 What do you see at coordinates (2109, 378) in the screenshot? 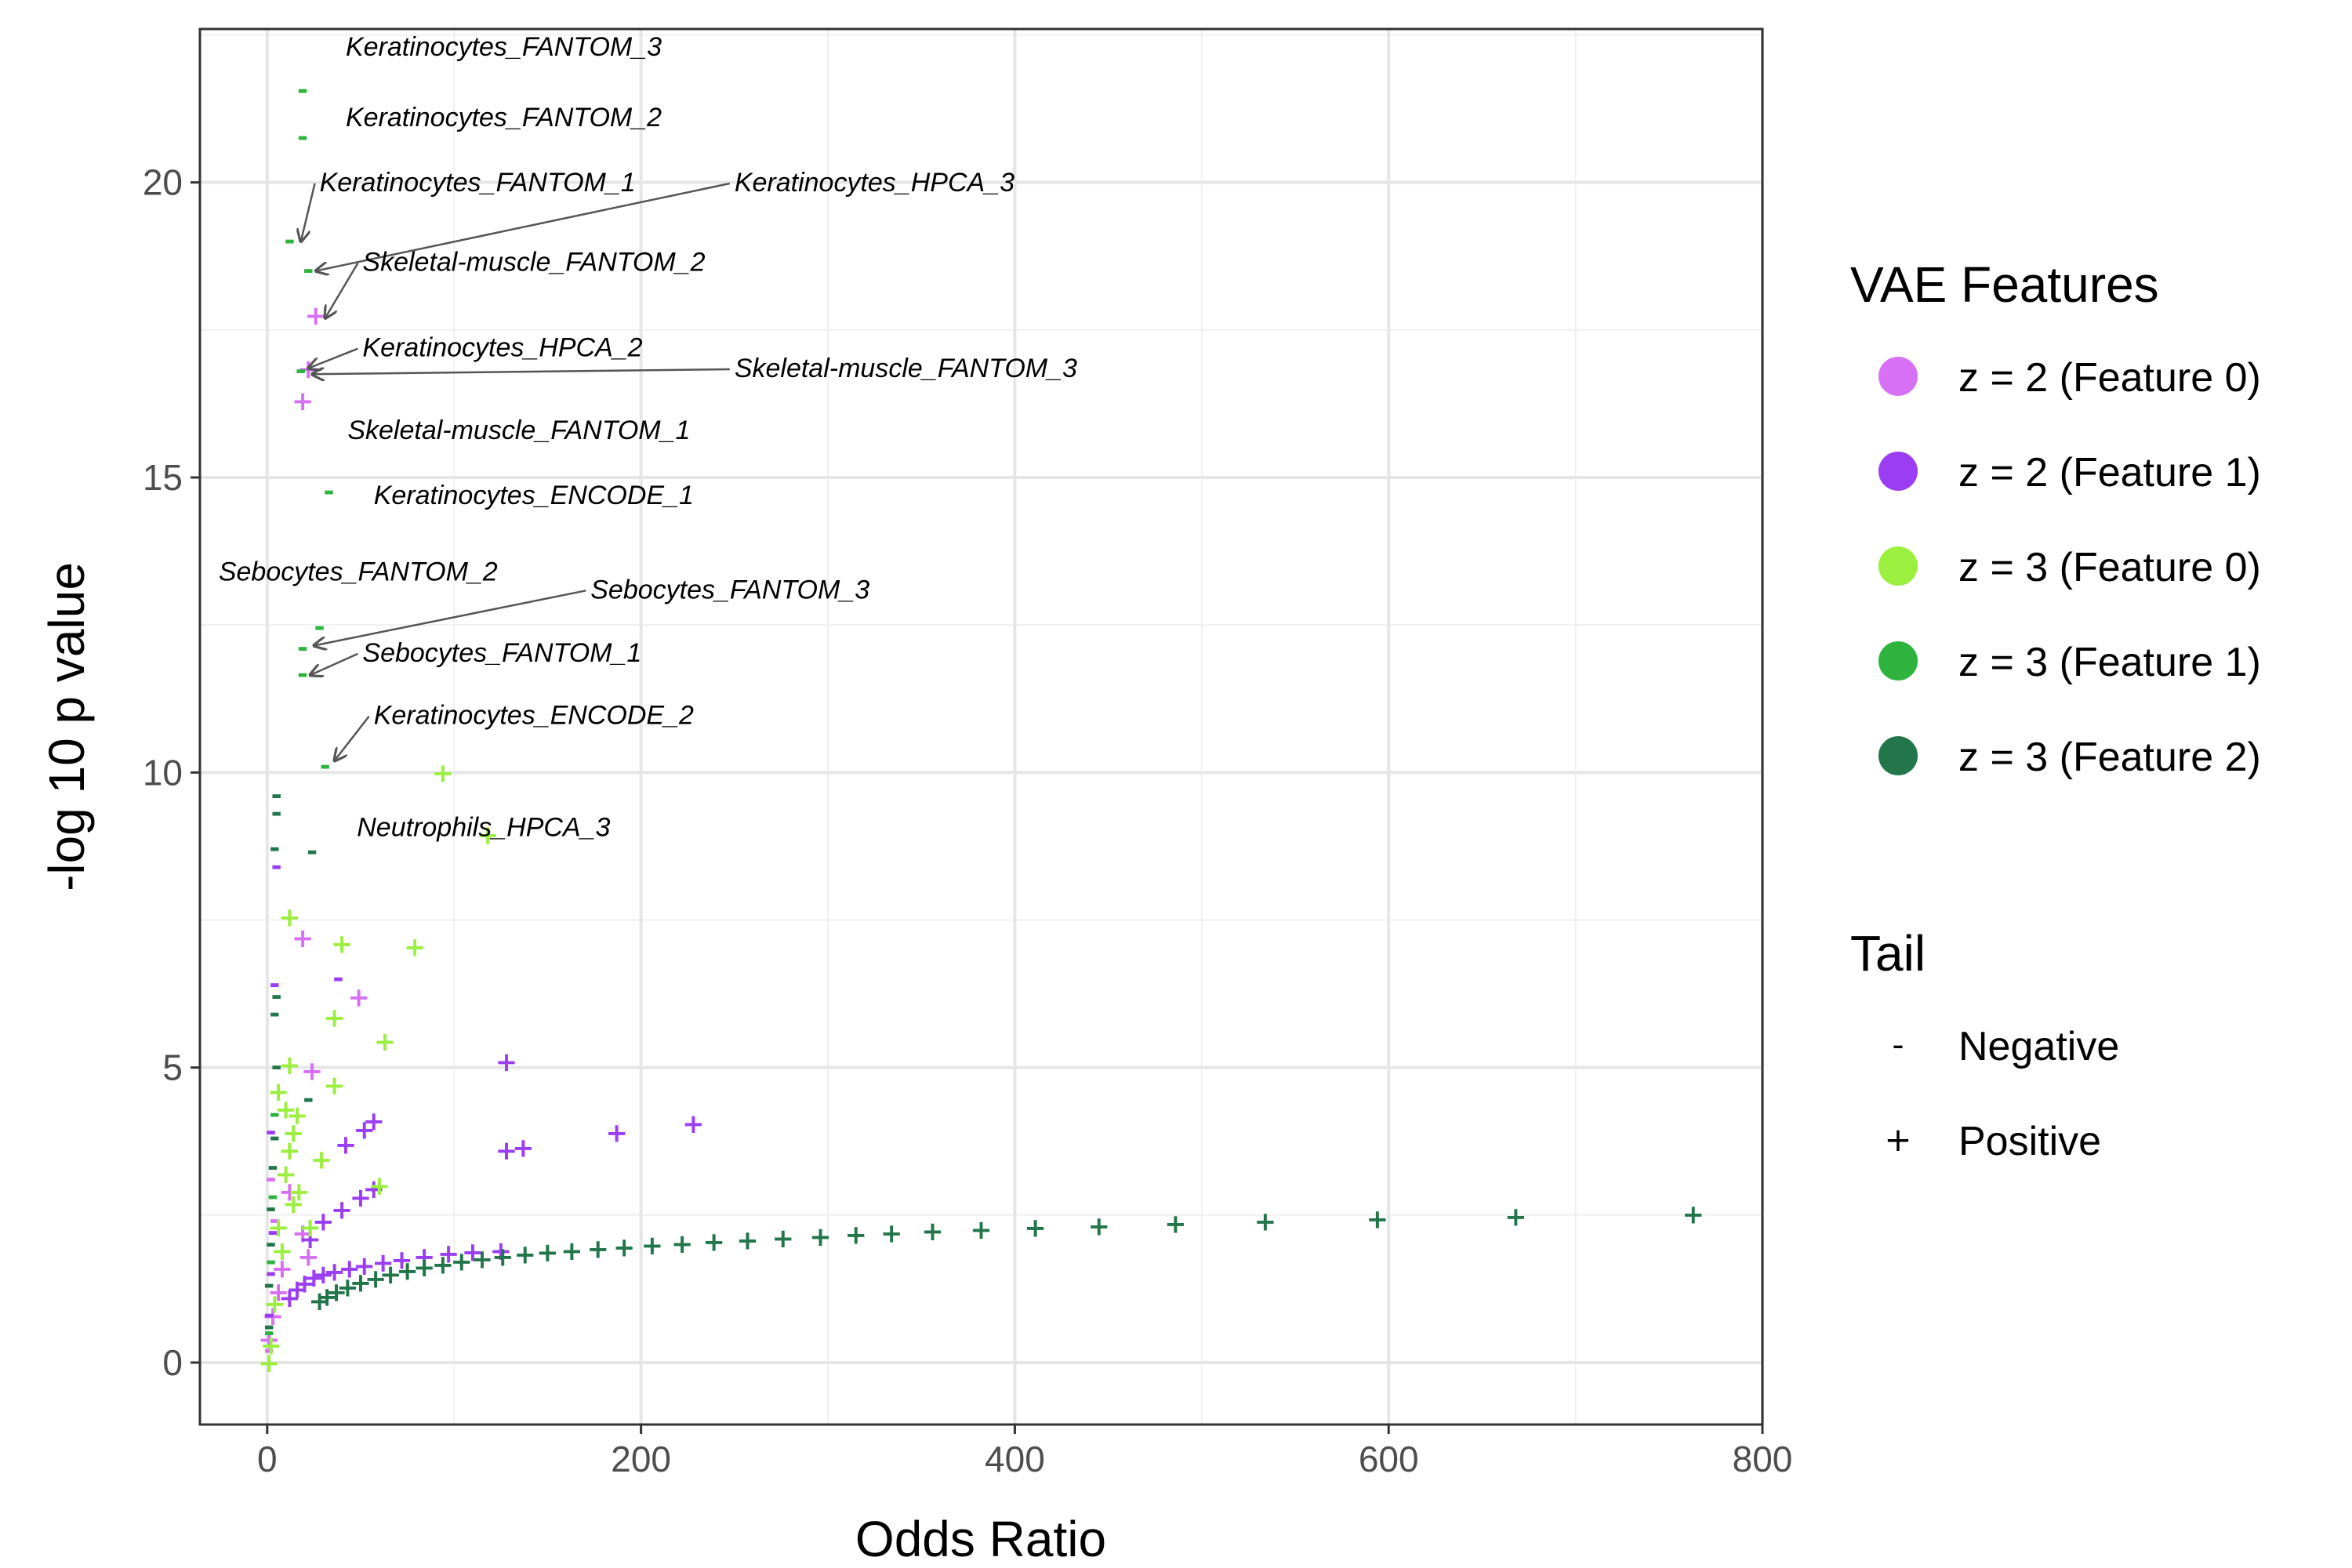
I see `legend-color-label: z = 2 (Feature 0)` at bounding box center [2109, 378].